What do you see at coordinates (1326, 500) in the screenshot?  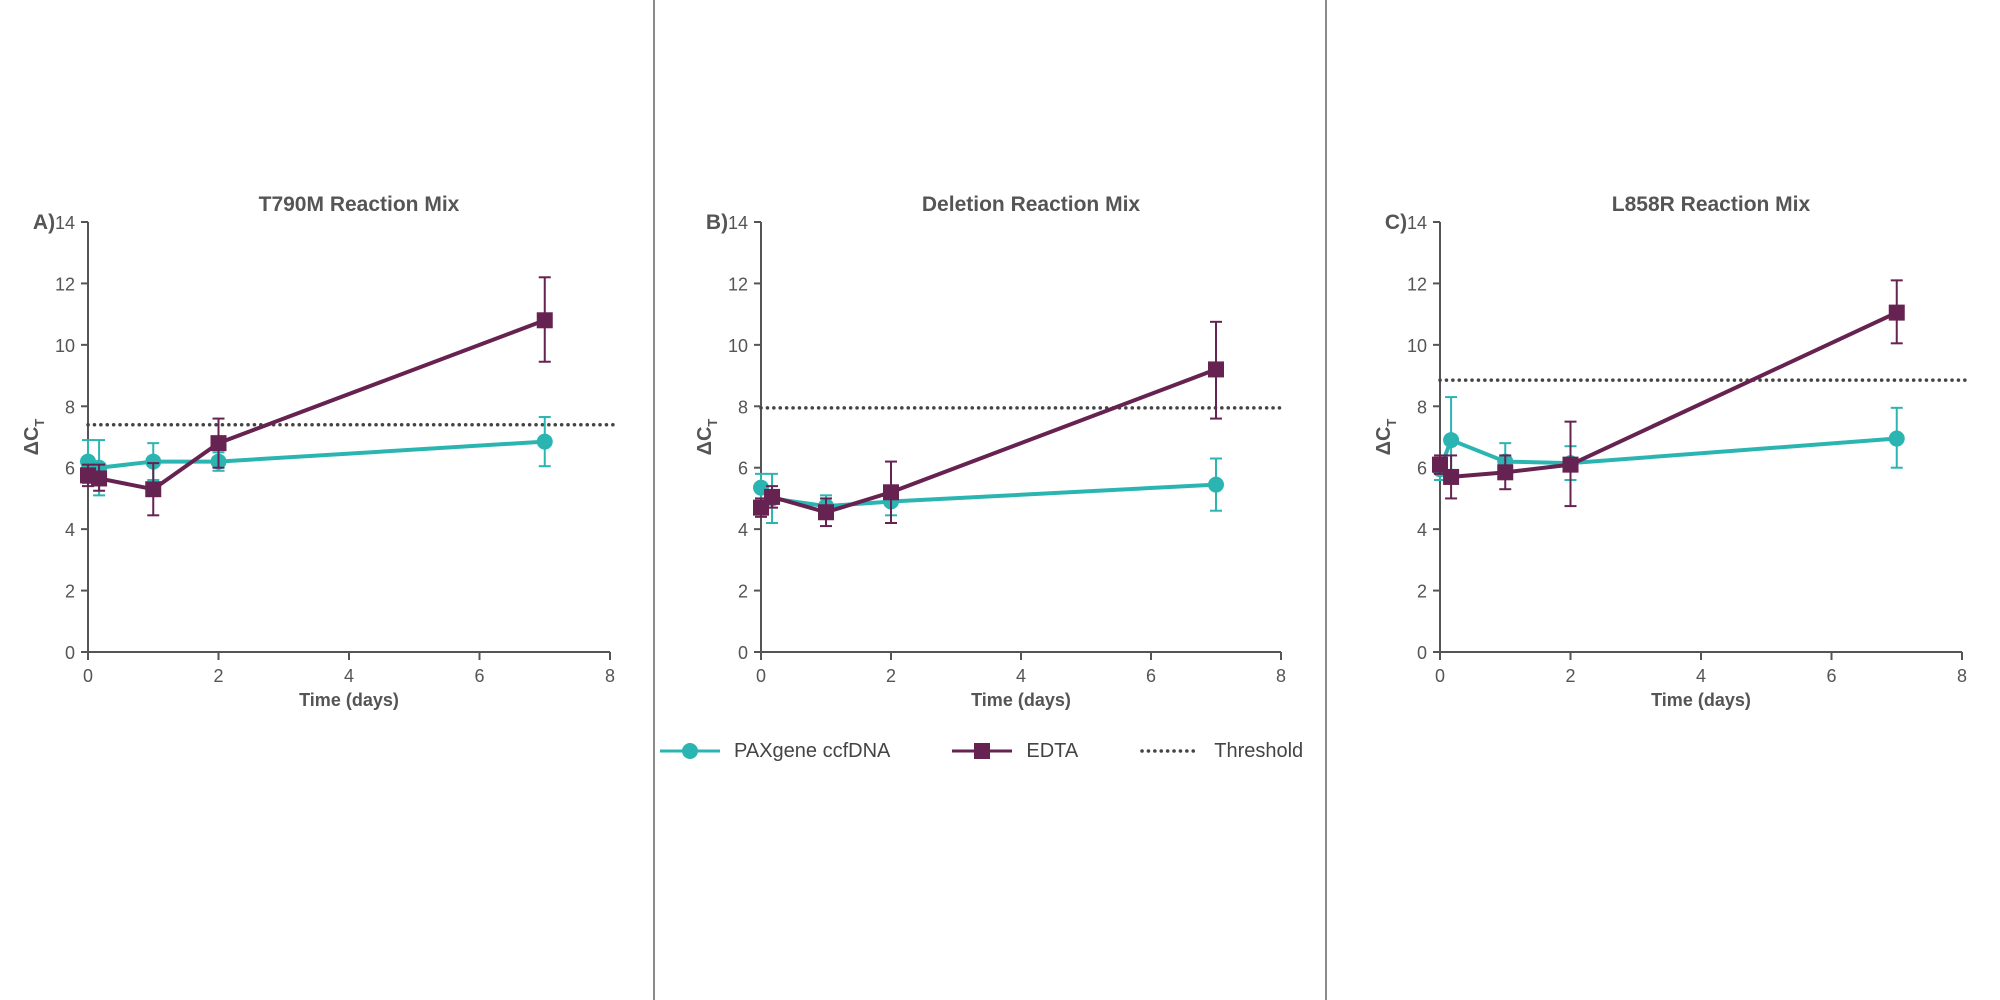 I see `panel-divider-right` at bounding box center [1326, 500].